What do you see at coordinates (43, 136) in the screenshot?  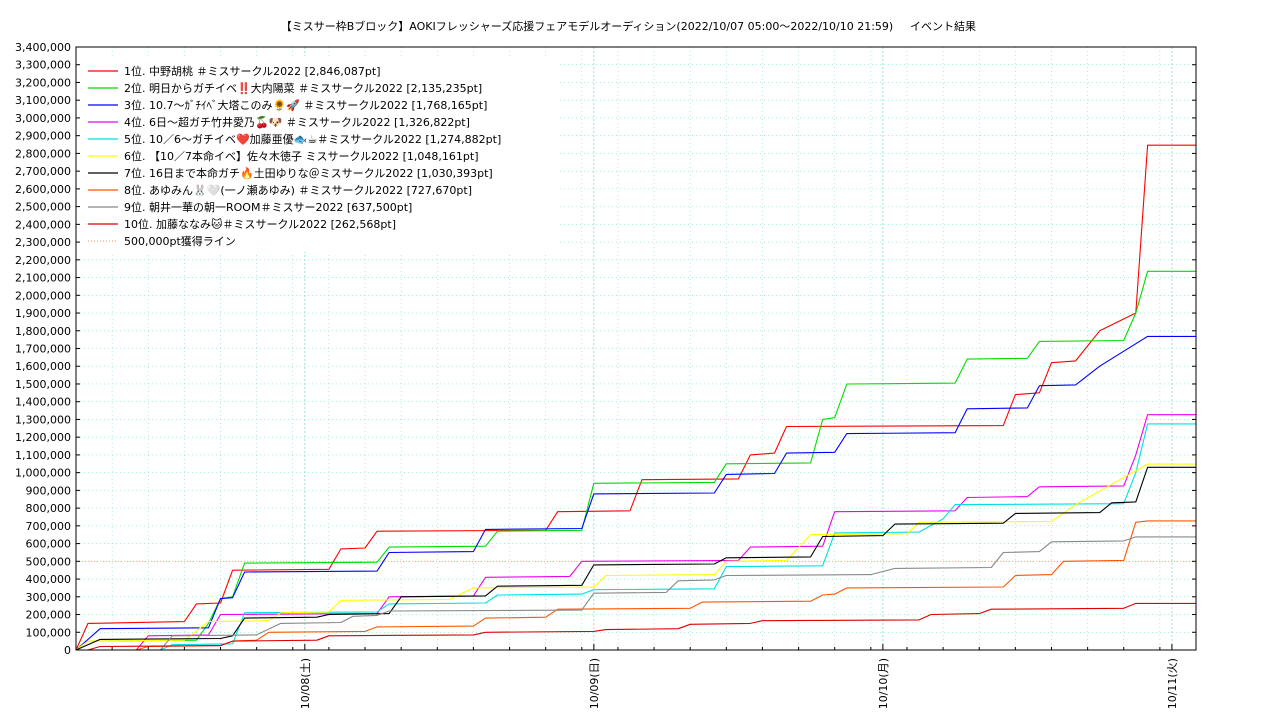 I see `y-tick-label: 2,900,000` at bounding box center [43, 136].